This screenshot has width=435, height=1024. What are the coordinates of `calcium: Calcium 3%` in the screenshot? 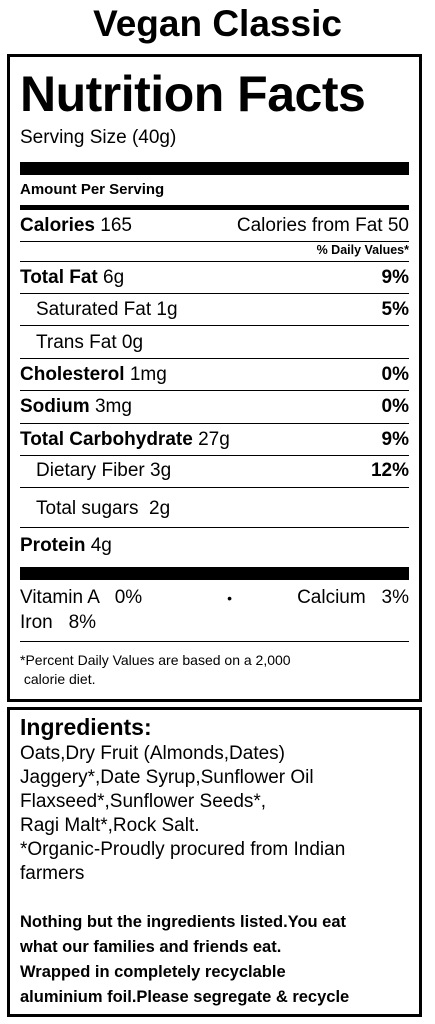 It's located at (353, 597).